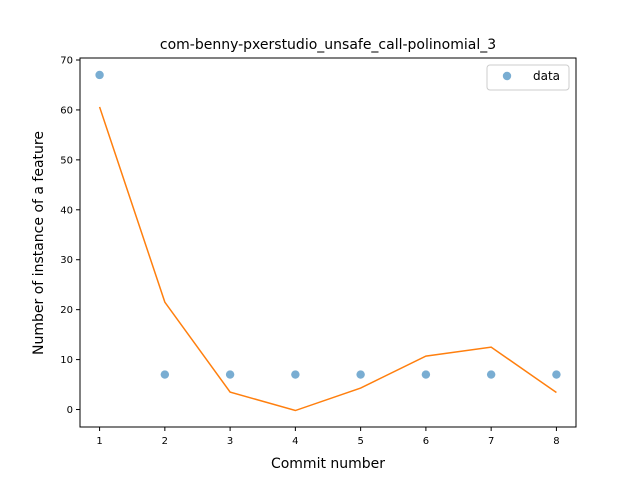 Image resolution: width=640 pixels, height=480 pixels. I want to click on x-tick-label: 4, so click(295, 441).